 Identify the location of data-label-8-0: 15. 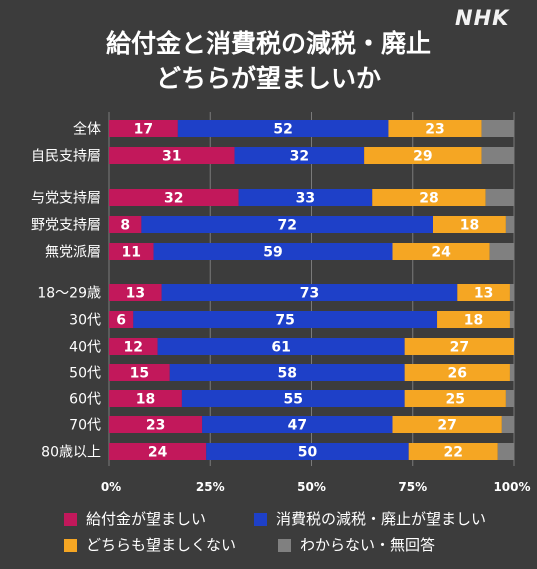
(139, 374).